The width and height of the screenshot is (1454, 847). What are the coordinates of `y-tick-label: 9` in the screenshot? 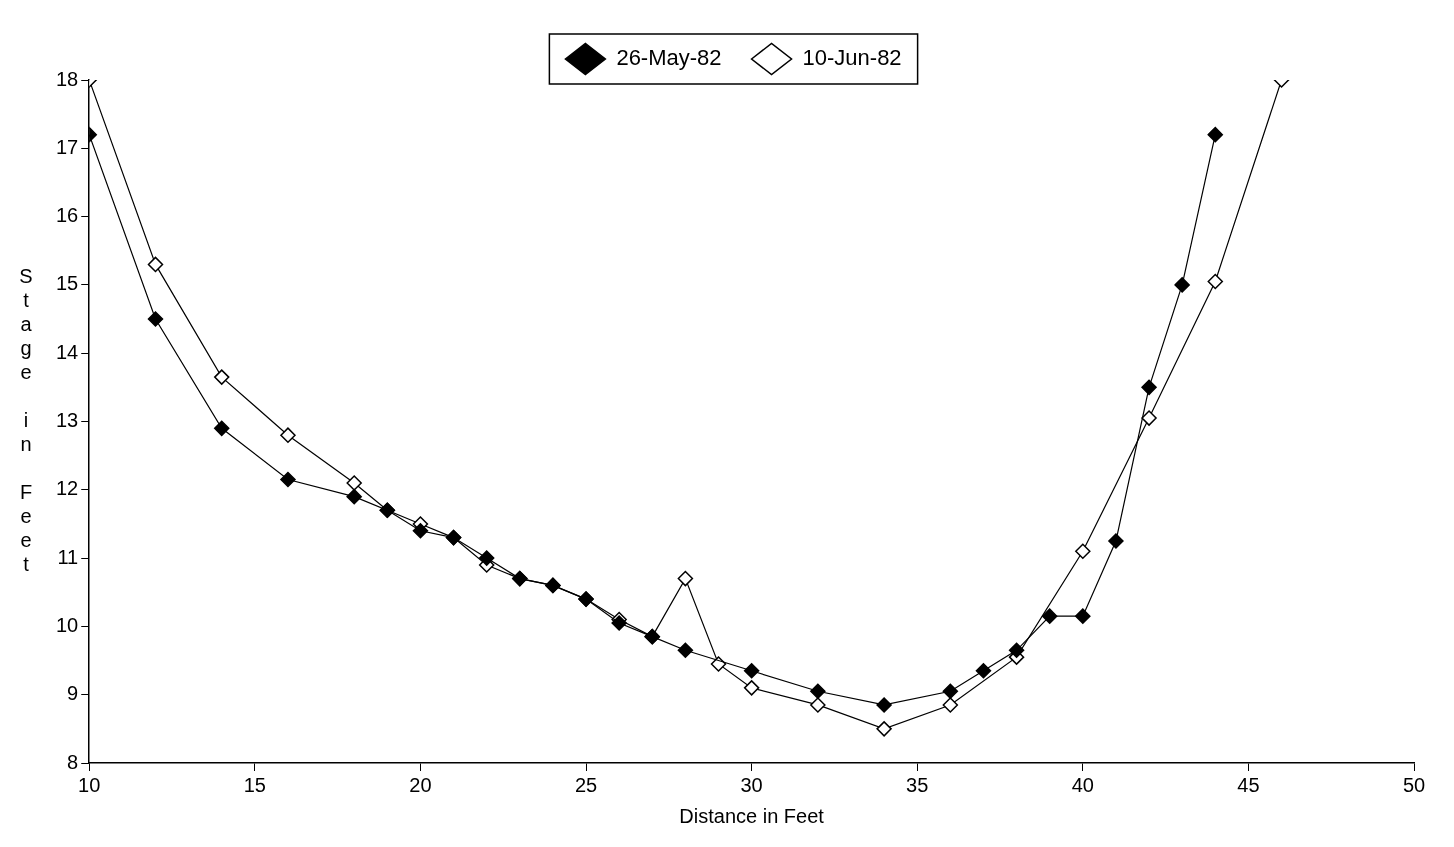 It's located at (73, 693).